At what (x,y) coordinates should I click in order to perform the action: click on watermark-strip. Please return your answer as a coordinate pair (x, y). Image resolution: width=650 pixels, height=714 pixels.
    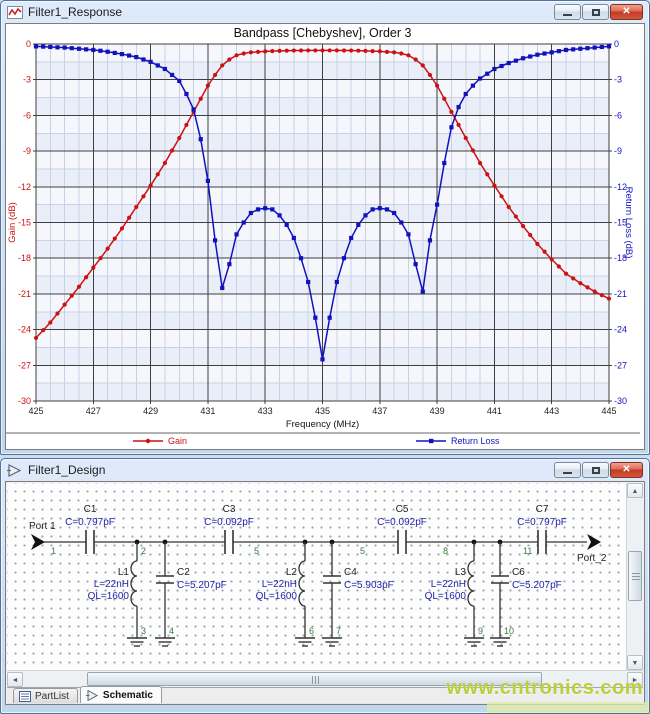
    Looking at the image, I should click on (568, 707).